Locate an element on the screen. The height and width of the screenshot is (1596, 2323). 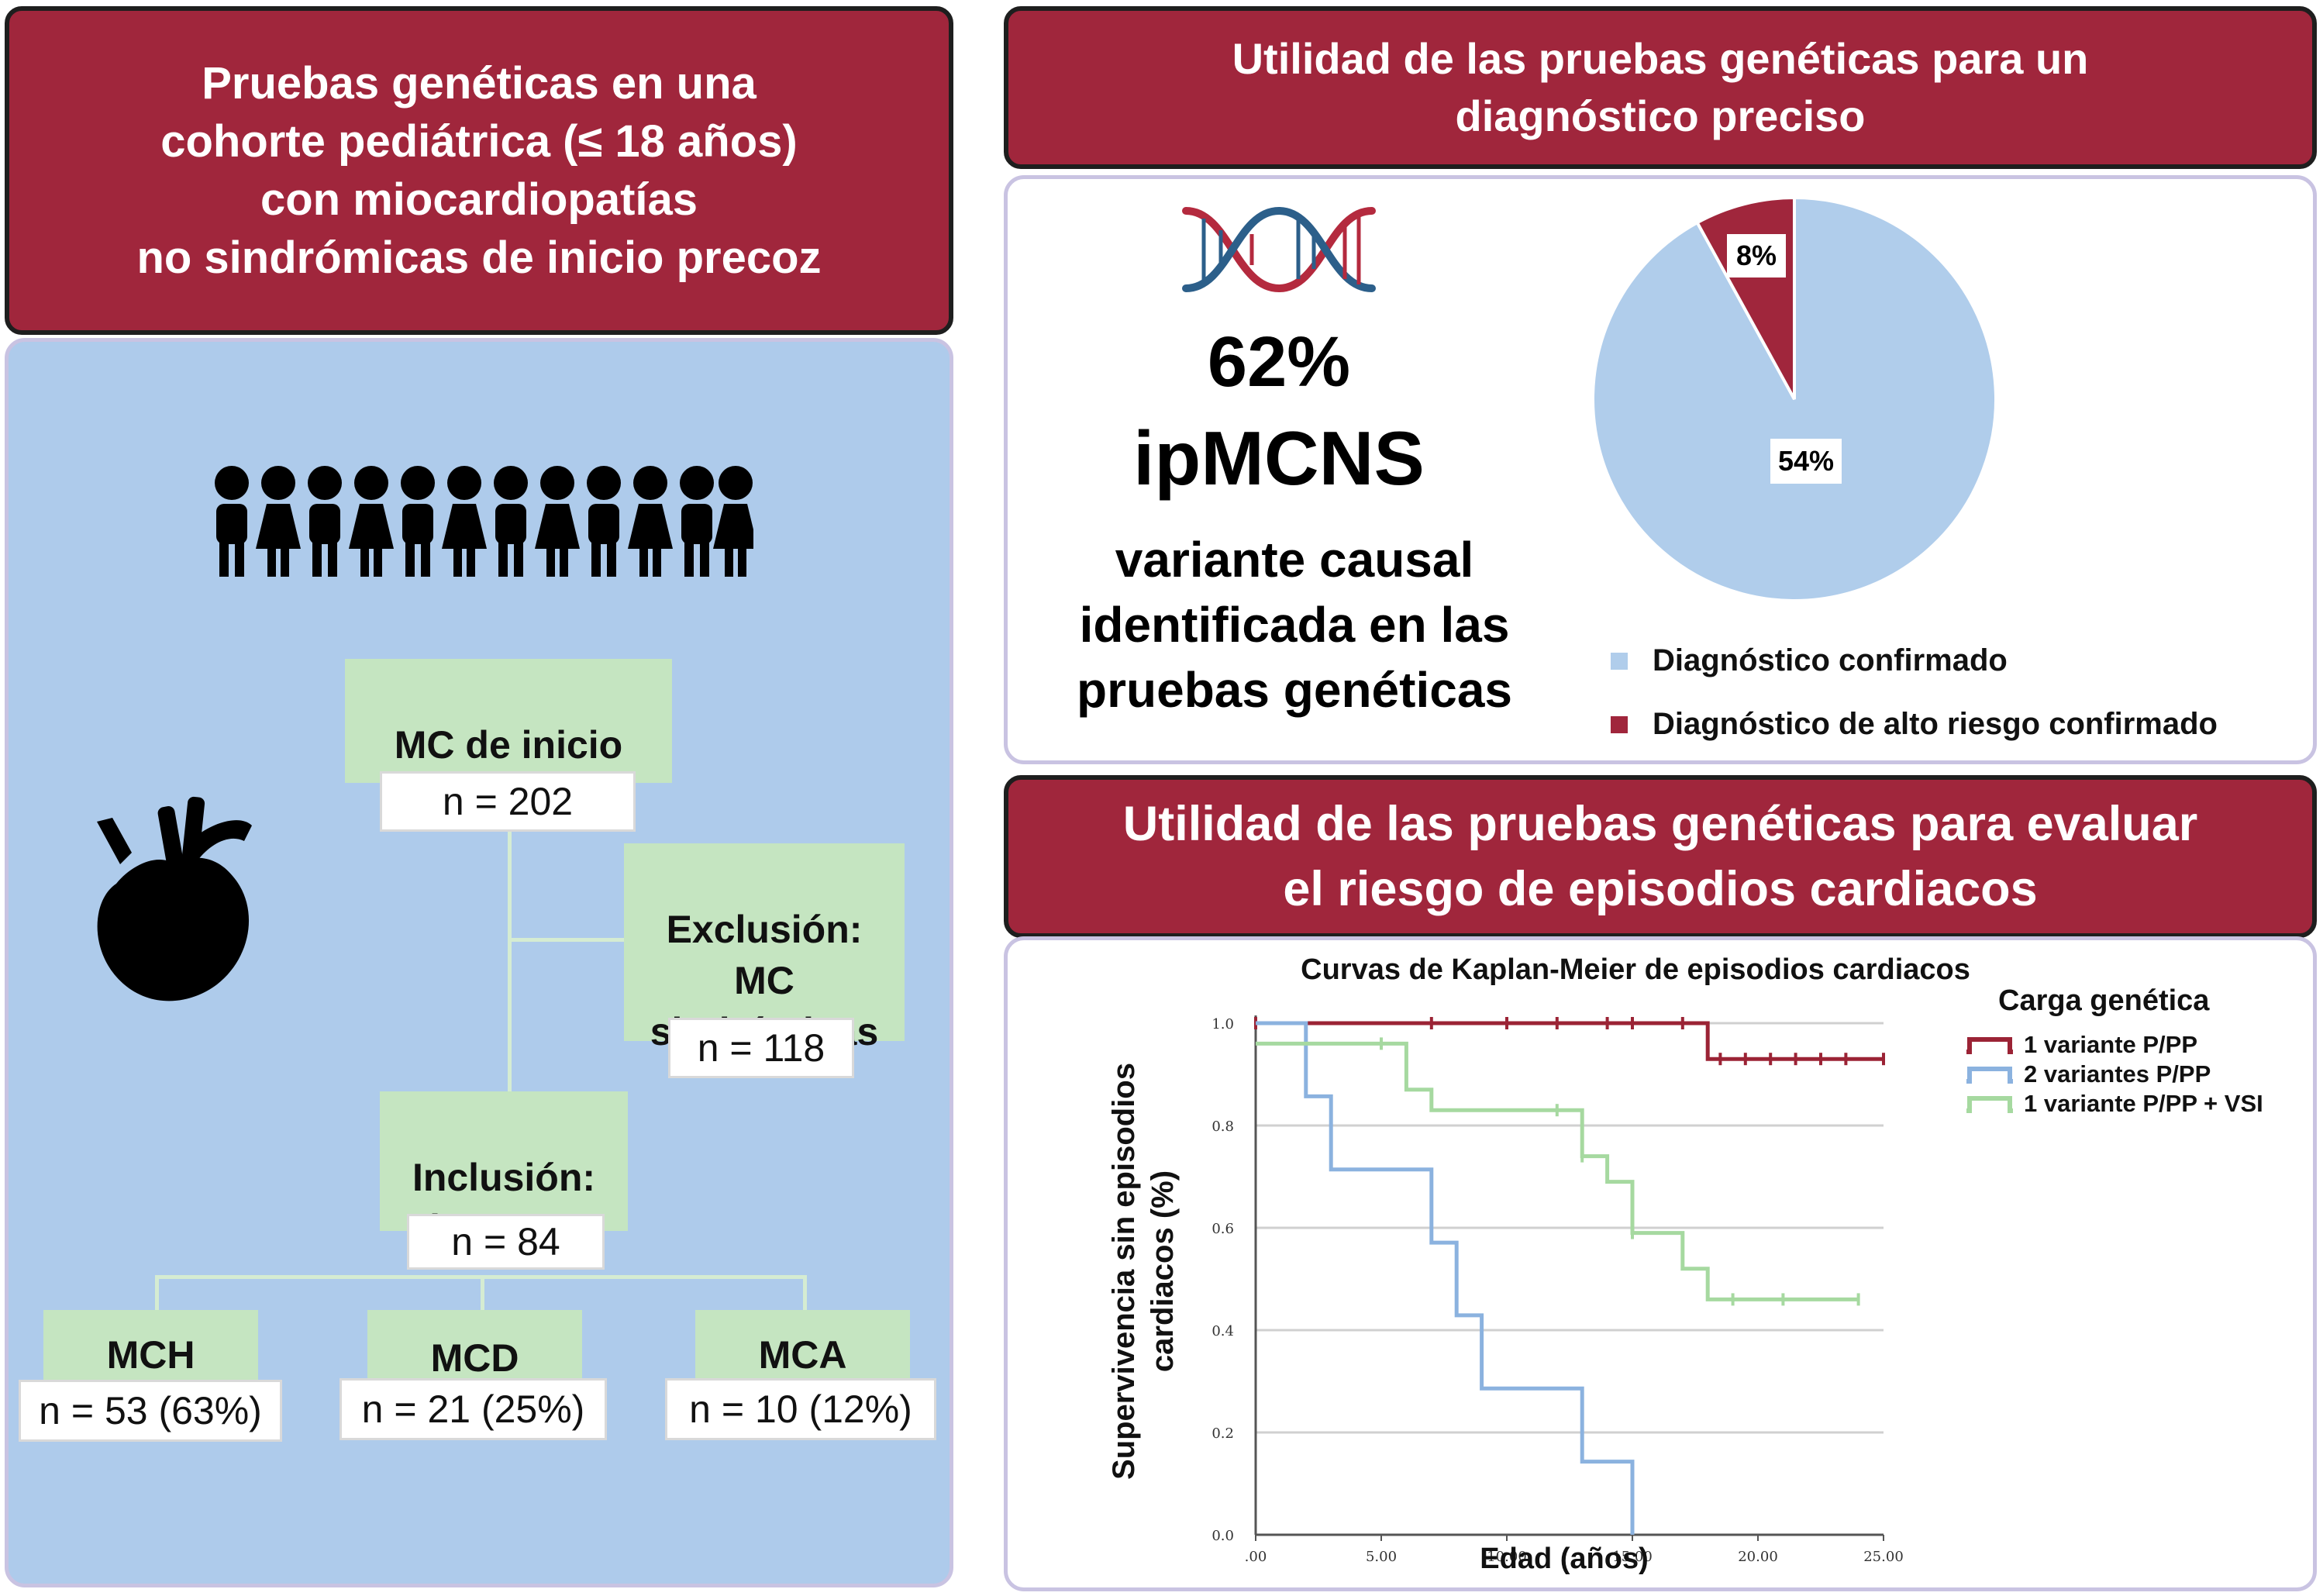
km-legend-label: 1 variante P/PP + VSI is located at coordinates (2143, 1103).